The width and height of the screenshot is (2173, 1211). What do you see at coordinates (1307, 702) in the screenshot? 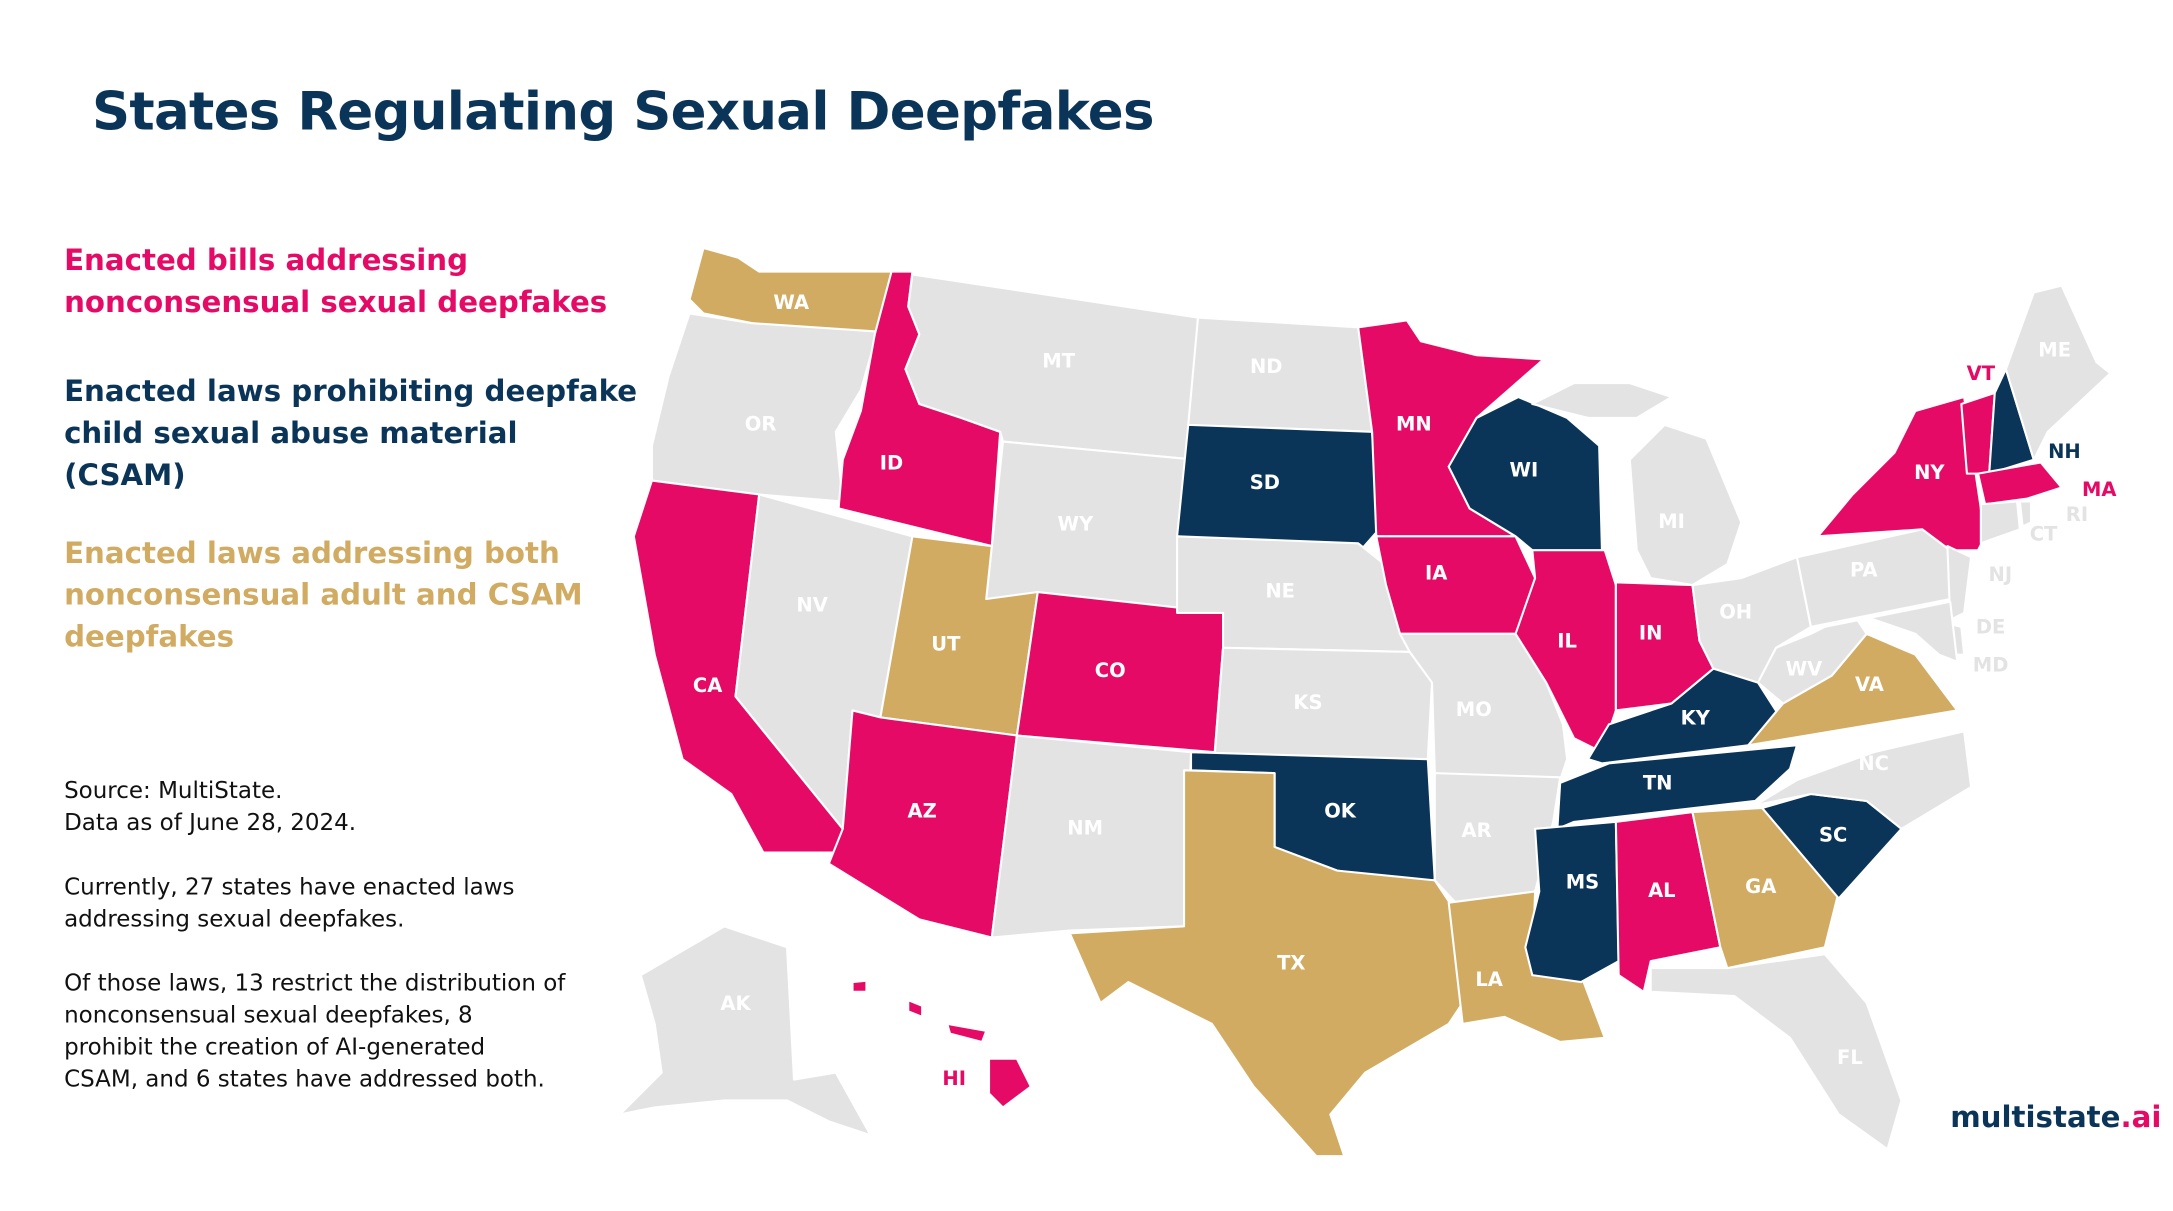
I see `state-label: KS` at bounding box center [1307, 702].